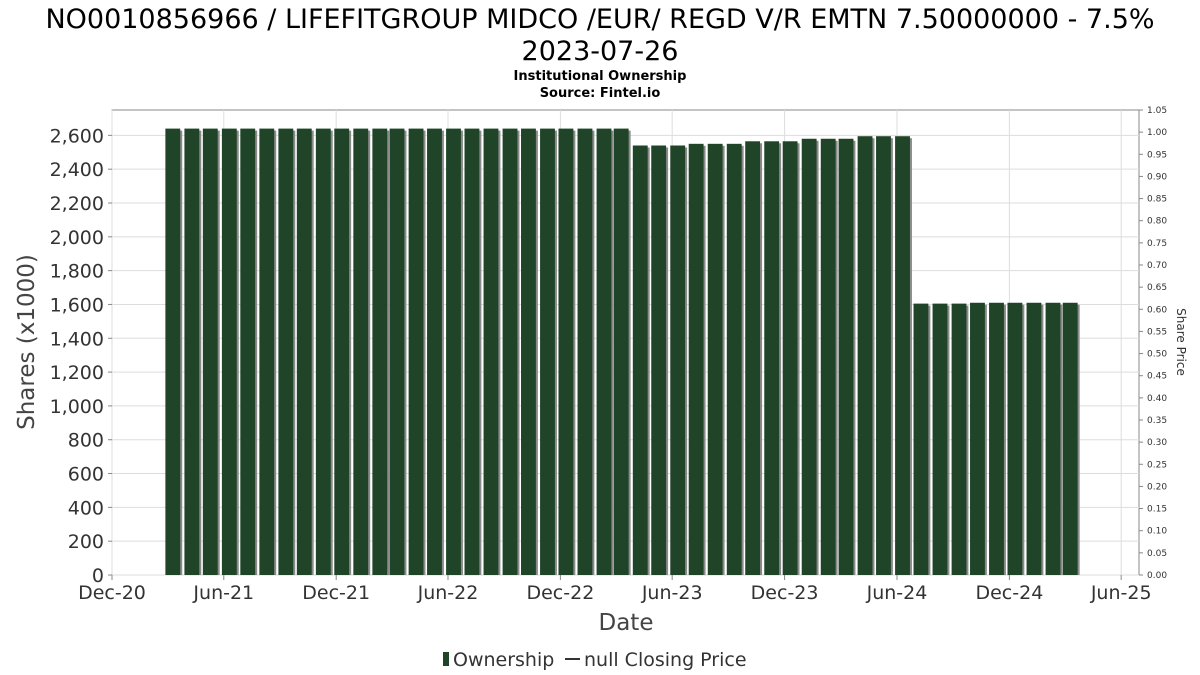 This screenshot has height=675, width=1200. Describe the element at coordinates (1157, 377) in the screenshot. I see `y2-tick-label: 0.45` at that location.